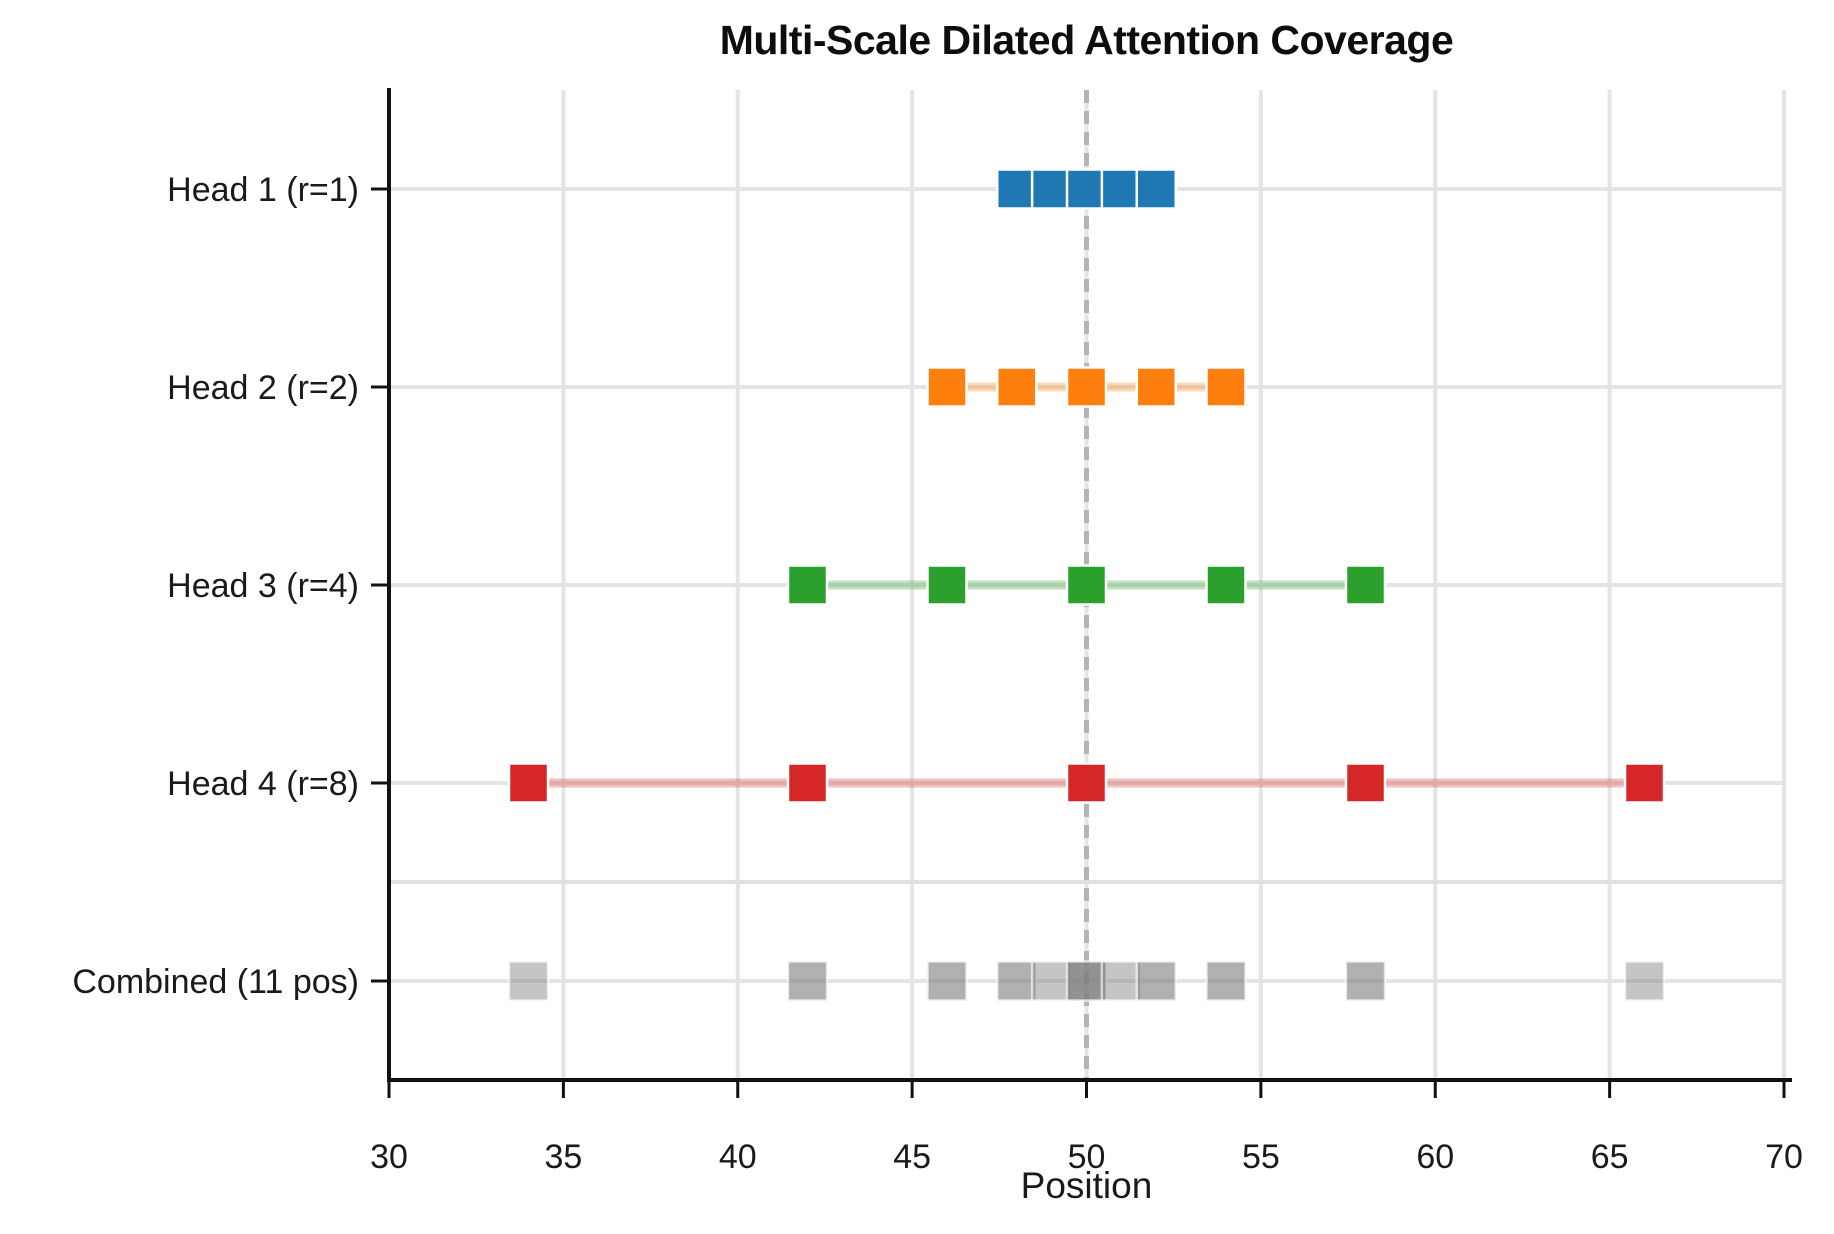 The image size is (1834, 1234). What do you see at coordinates (1610, 1157) in the screenshot?
I see `x-tick-label: 65` at bounding box center [1610, 1157].